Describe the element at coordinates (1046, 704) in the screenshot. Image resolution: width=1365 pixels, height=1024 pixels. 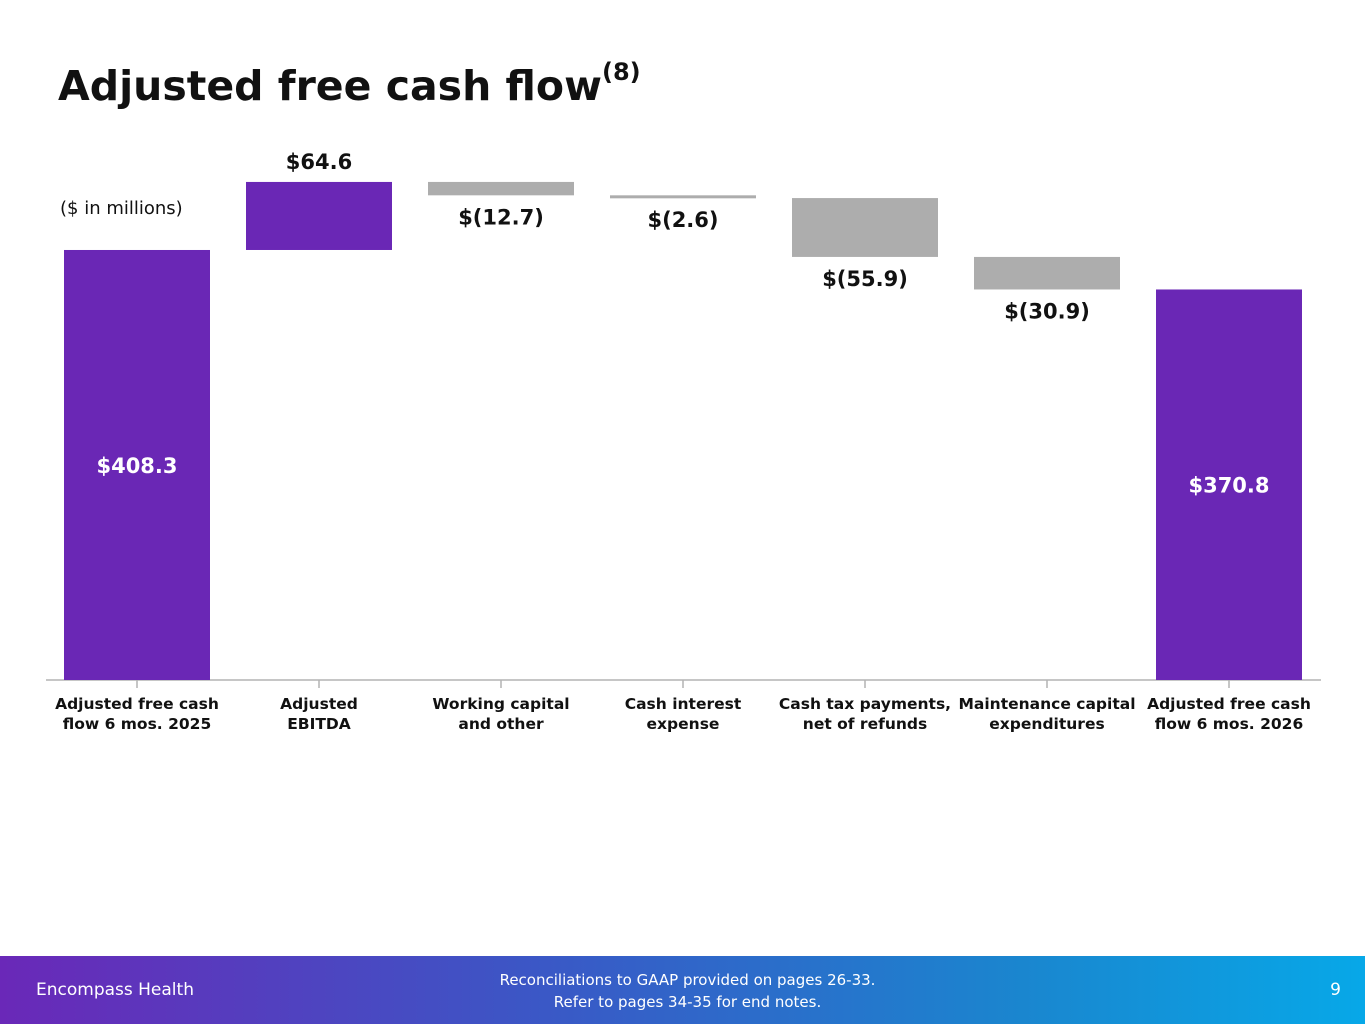
I see `category-label-5-line-0: Maintenance capital` at that location.